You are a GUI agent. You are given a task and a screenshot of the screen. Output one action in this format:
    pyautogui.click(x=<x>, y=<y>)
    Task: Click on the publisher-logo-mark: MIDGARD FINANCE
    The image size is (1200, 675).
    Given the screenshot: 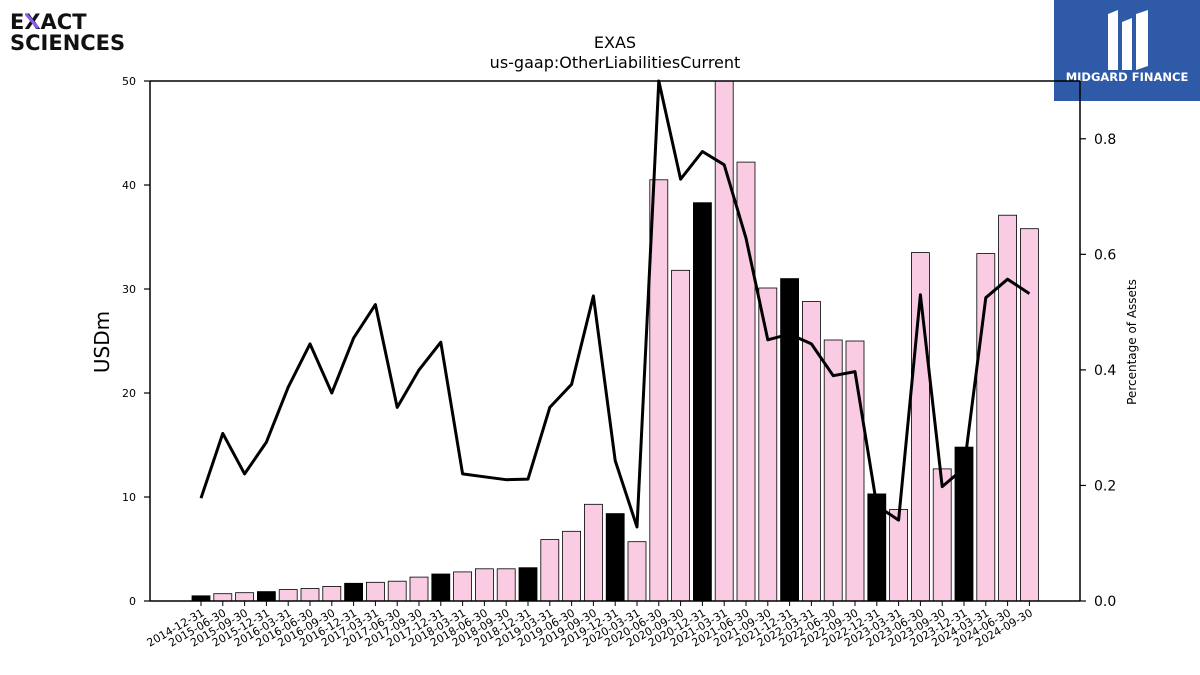 What is the action you would take?
    pyautogui.click(x=1127, y=47)
    